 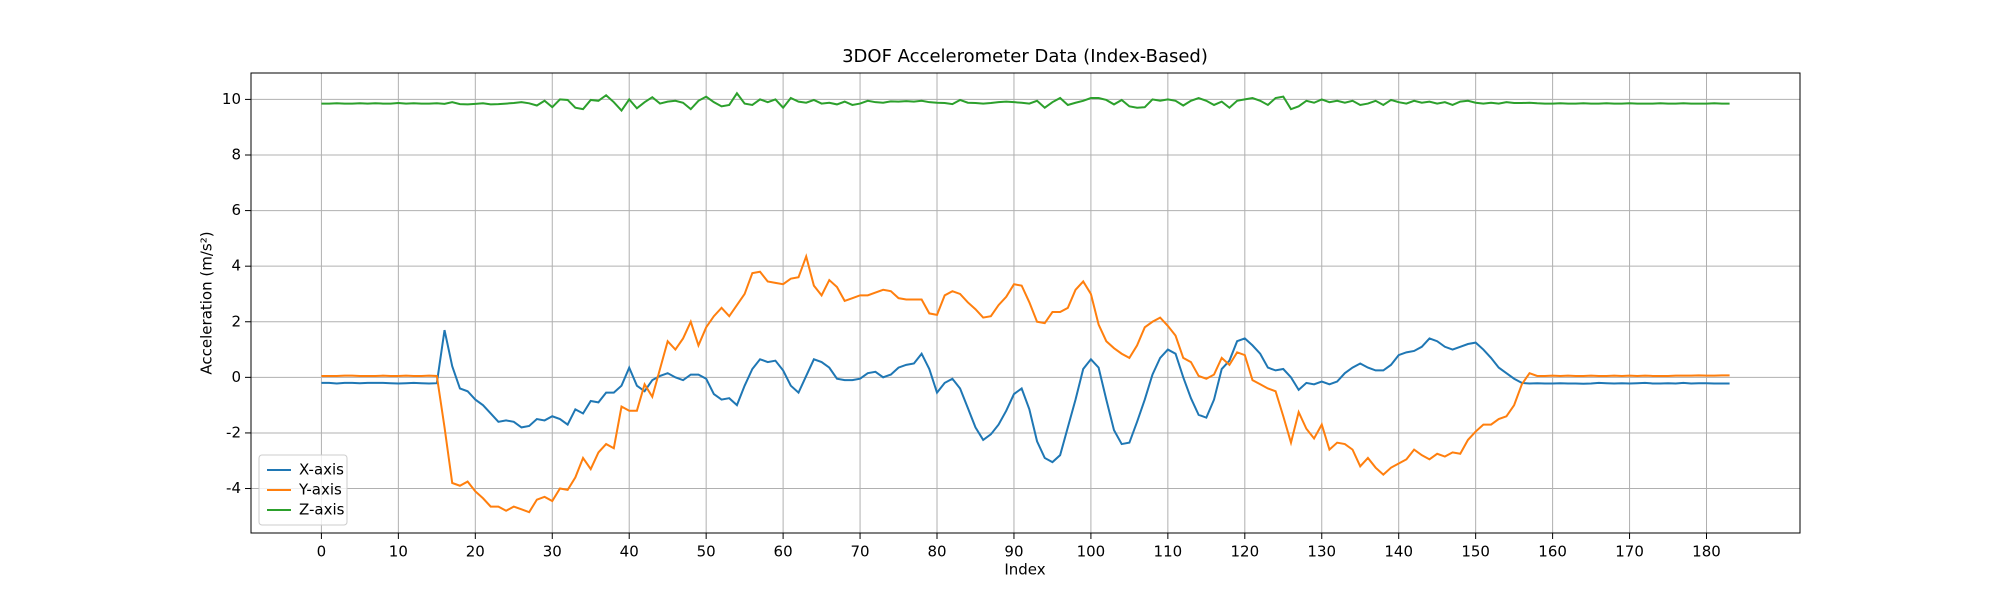 I want to click on x-tick-label: 130, so click(x=1321, y=552).